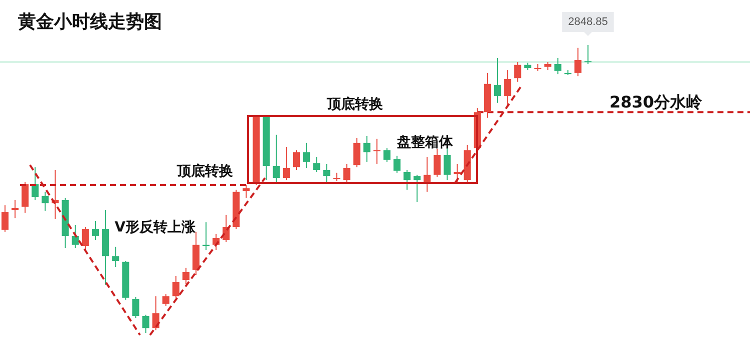  I want to click on text: 2848.85, so click(588, 22).